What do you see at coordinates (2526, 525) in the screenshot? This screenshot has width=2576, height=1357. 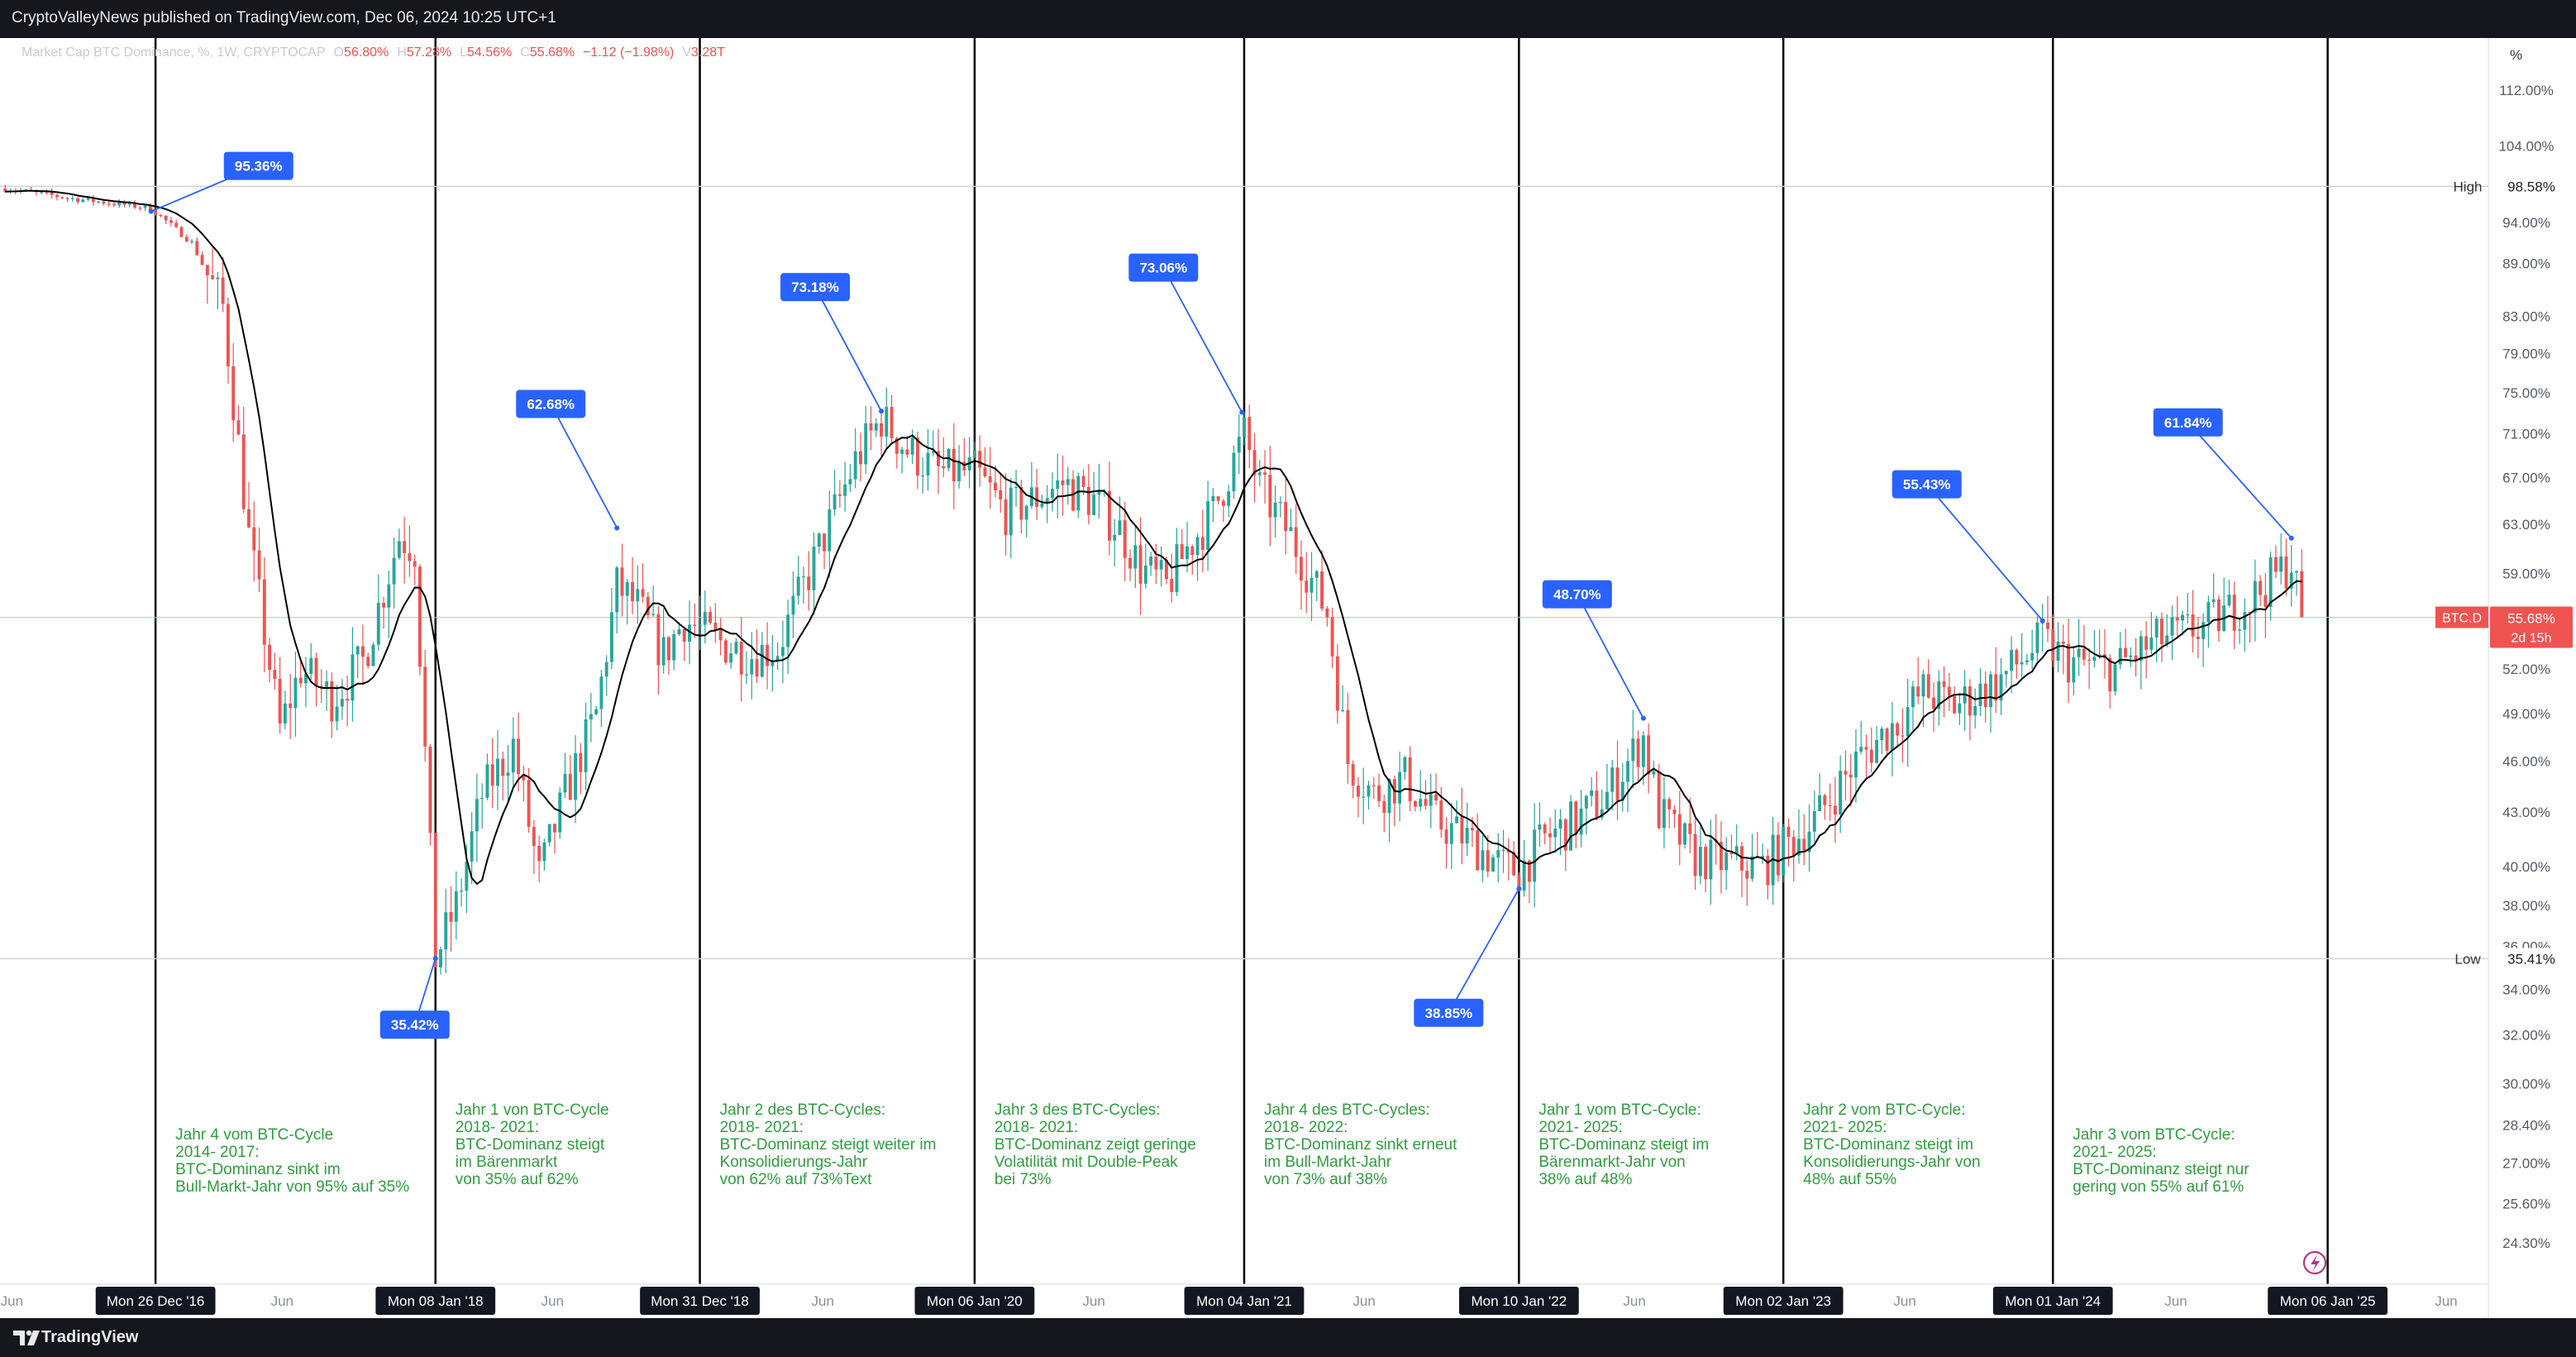 I see `y-tick-label: 63.00%` at bounding box center [2526, 525].